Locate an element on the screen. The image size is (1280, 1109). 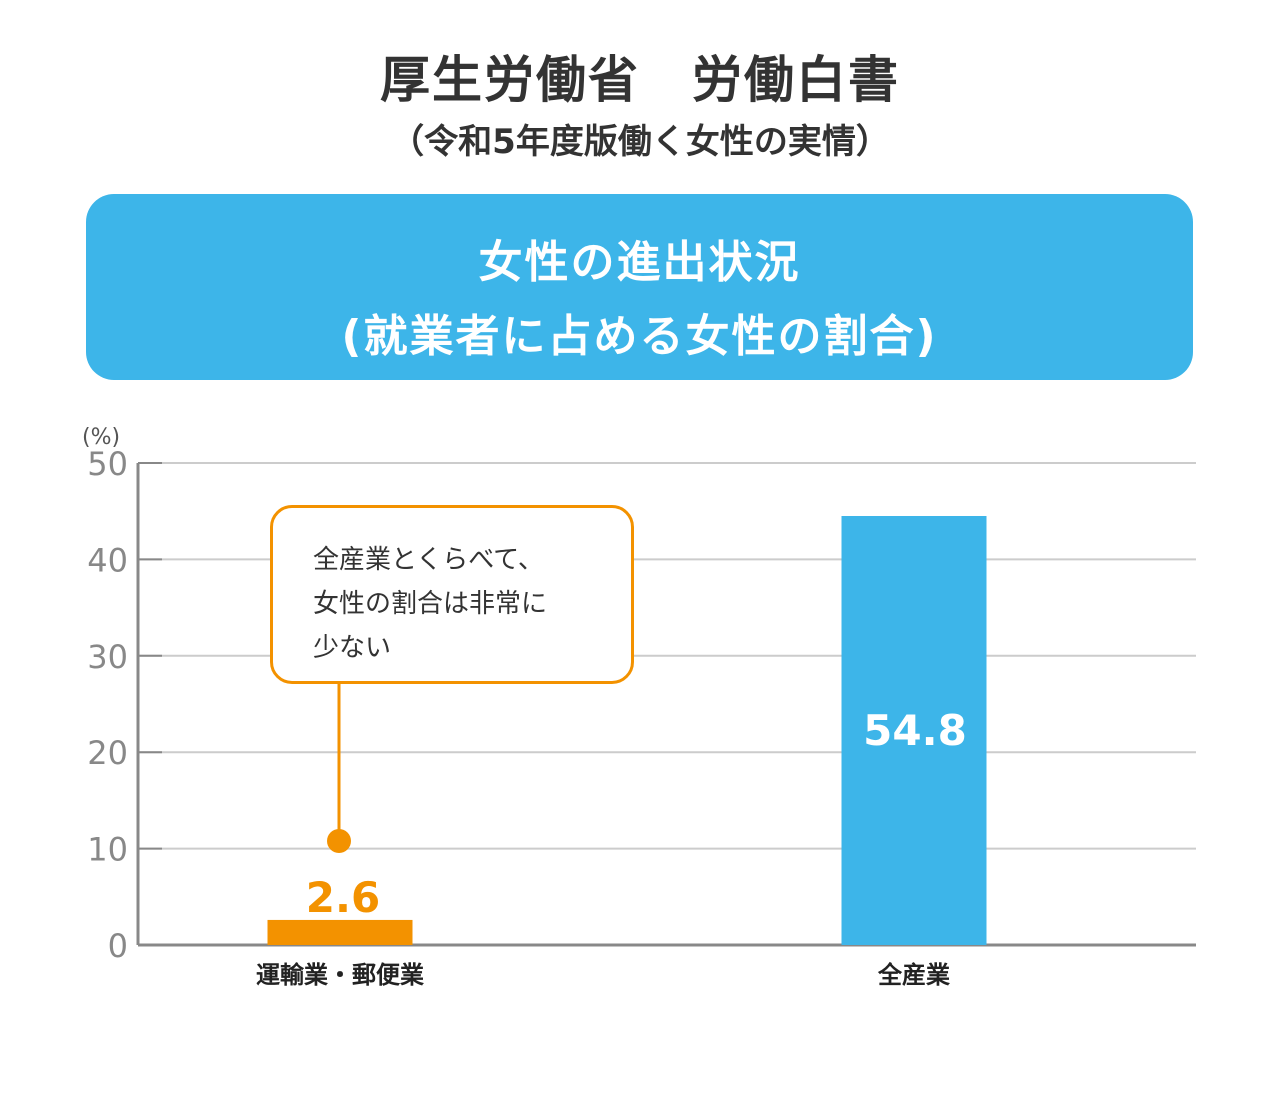
callout-box: 全産業とくらべて、 女性の割合は非常に 少ない is located at coordinates (452, 594).